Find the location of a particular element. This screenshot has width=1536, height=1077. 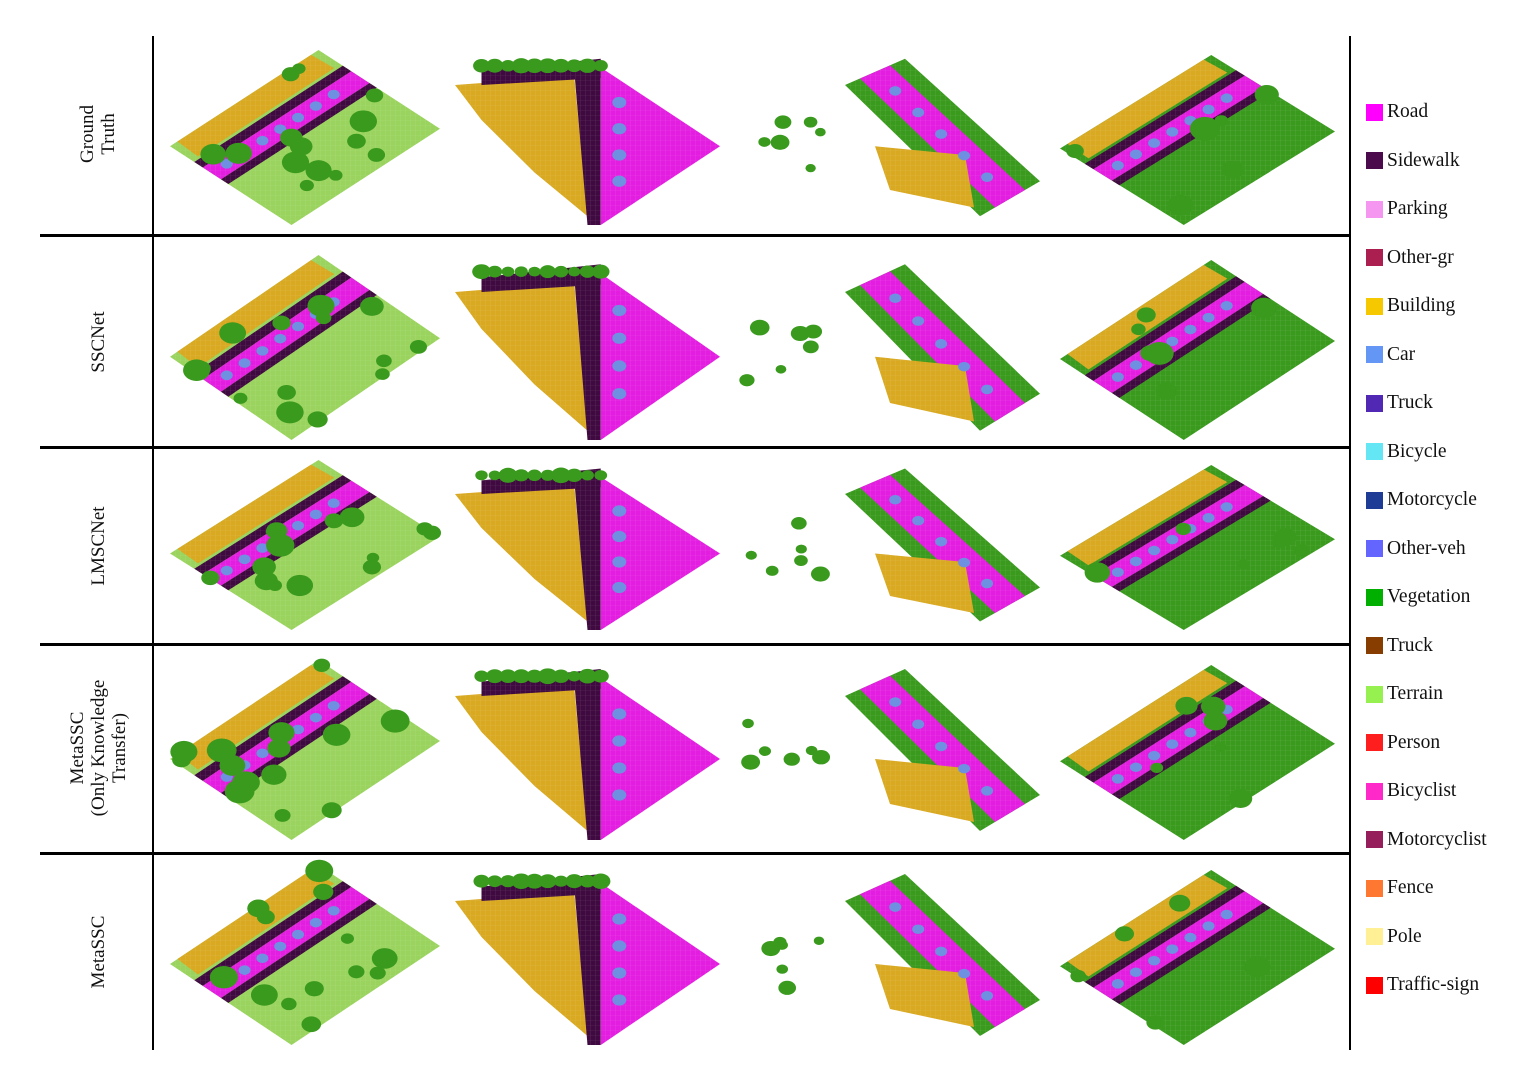

legend-label: Truck is located at coordinates (1410, 402).